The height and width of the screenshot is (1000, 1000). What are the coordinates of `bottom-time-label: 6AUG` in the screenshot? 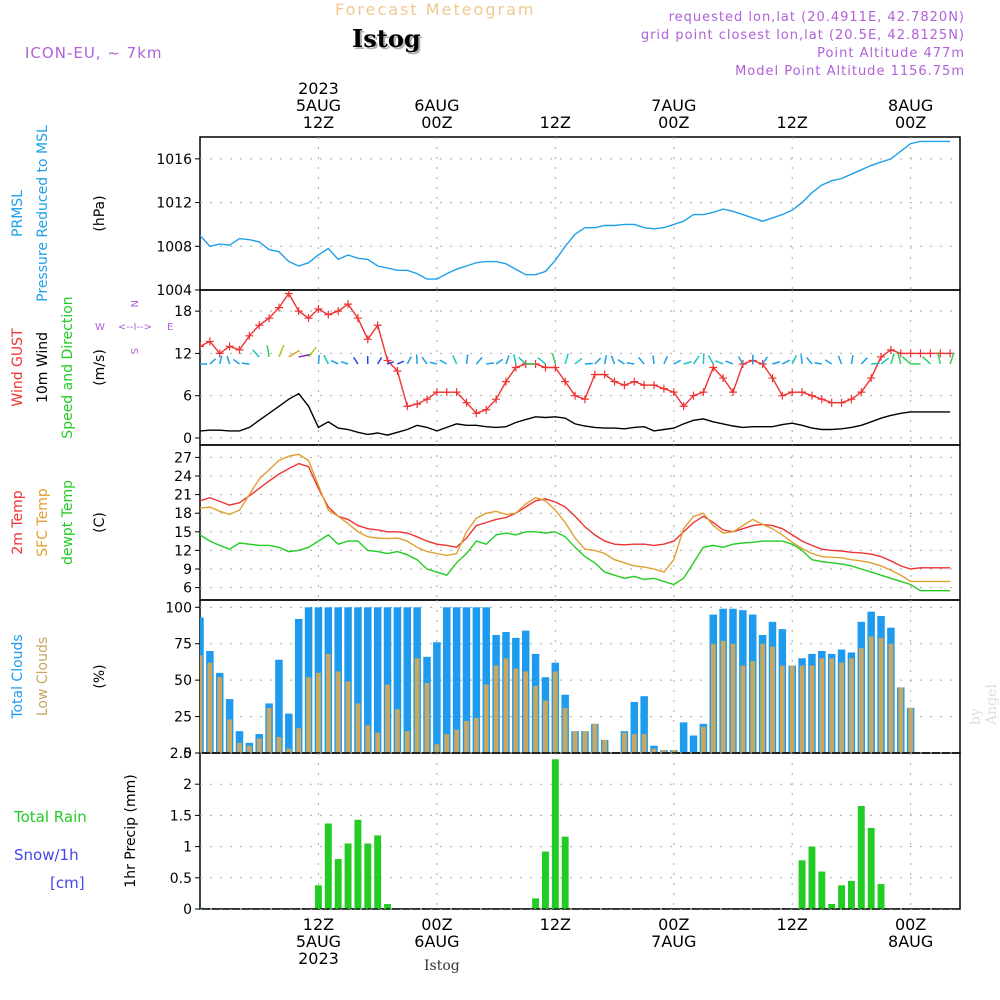 It's located at (436, 941).